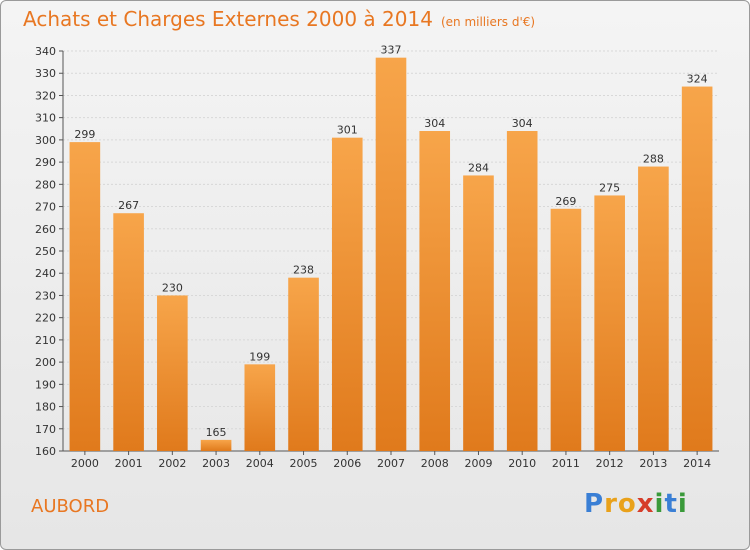 The height and width of the screenshot is (550, 750). I want to click on y-tick-label: 180, so click(45, 407).